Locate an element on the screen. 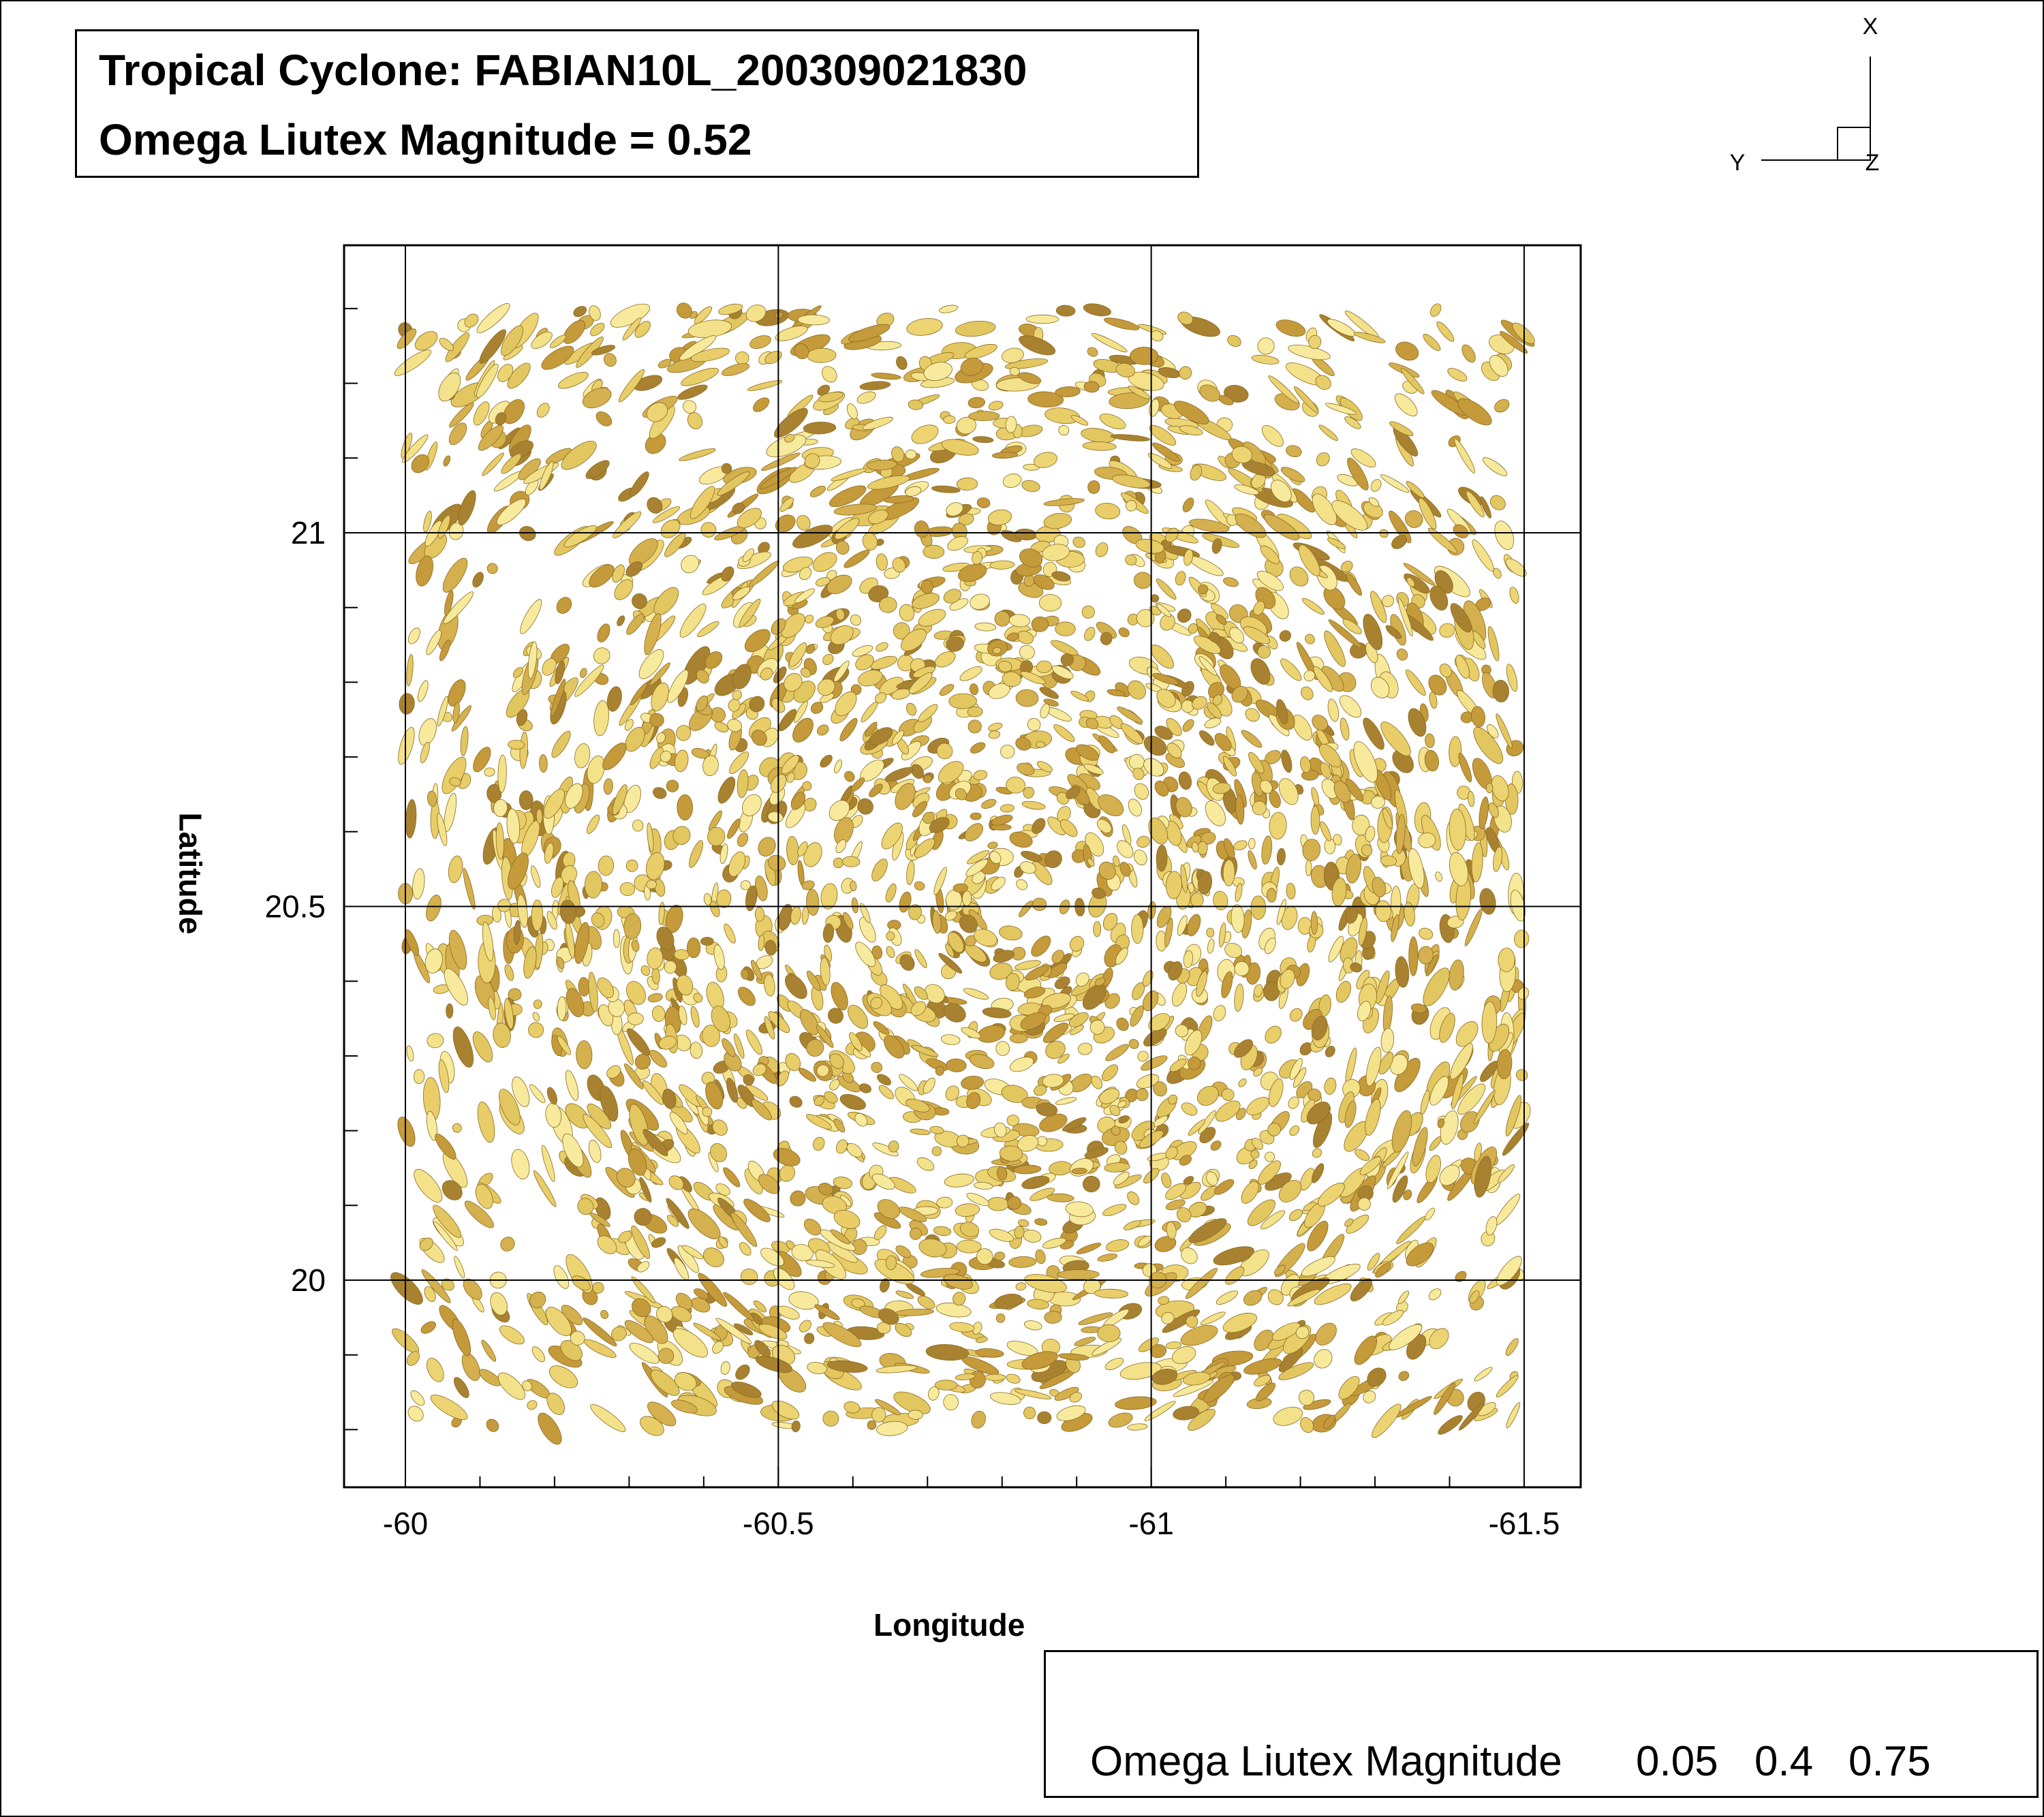 This screenshot has width=2044, height=1817. legend-tick-label: 0.05 is located at coordinates (1677, 1761).